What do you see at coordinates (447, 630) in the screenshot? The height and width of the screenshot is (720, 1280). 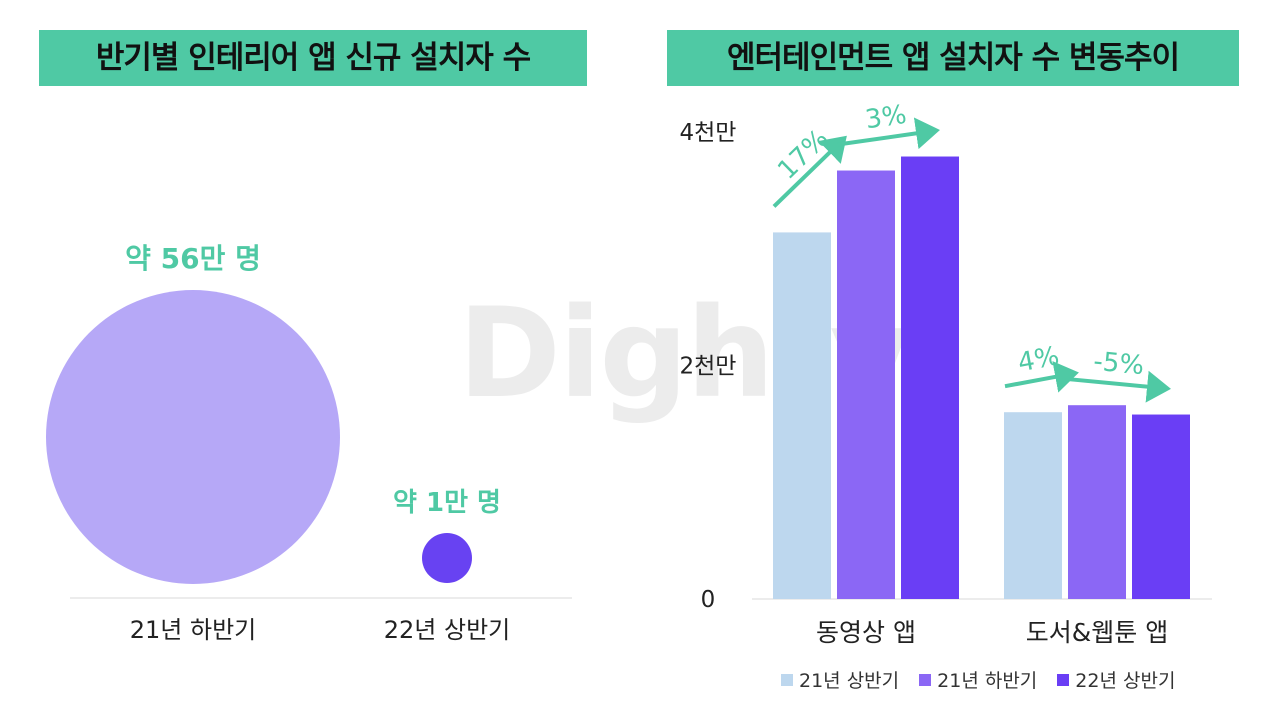 I see `bubble-category-label: 22년 상반기` at bounding box center [447, 630].